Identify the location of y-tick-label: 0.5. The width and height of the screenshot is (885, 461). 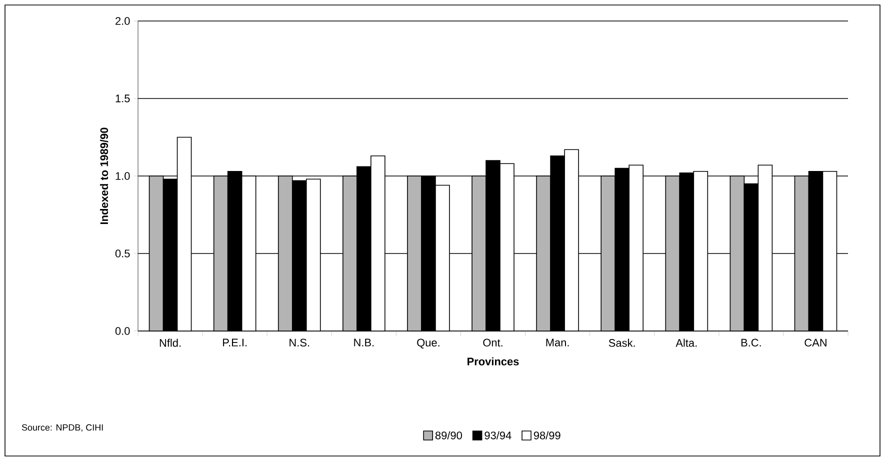
(122, 254).